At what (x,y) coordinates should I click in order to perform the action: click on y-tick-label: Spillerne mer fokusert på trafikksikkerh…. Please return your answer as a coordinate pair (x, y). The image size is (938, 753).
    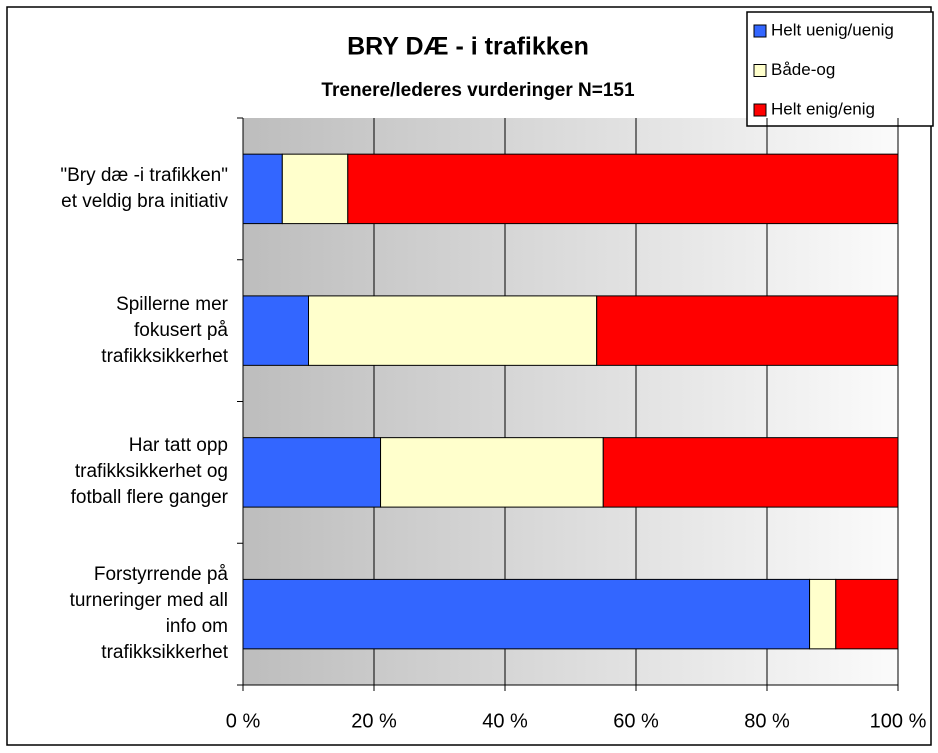
    Looking at the image, I should click on (164, 330).